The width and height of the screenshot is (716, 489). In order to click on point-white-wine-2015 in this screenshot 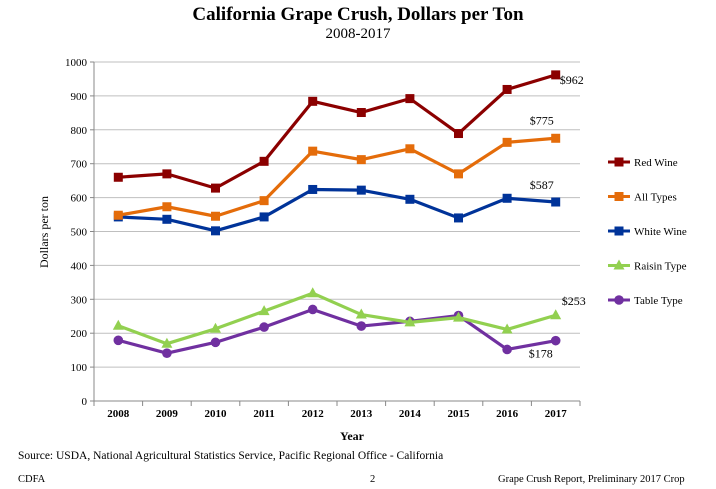, I will do `click(458, 218)`.